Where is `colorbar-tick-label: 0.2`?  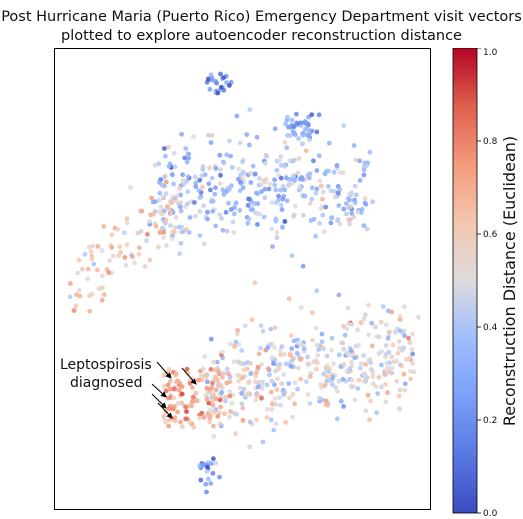
colorbar-tick-label: 0.2 is located at coordinates (490, 421).